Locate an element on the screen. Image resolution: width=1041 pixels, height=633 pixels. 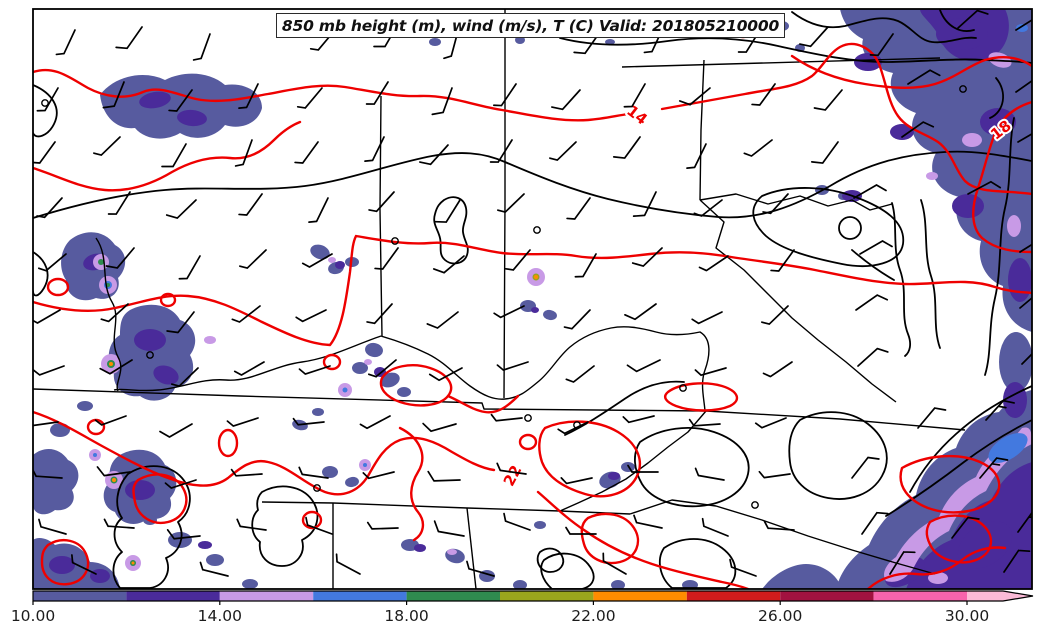
colorbar-tick-label: 22.00 is located at coordinates (593, 616).